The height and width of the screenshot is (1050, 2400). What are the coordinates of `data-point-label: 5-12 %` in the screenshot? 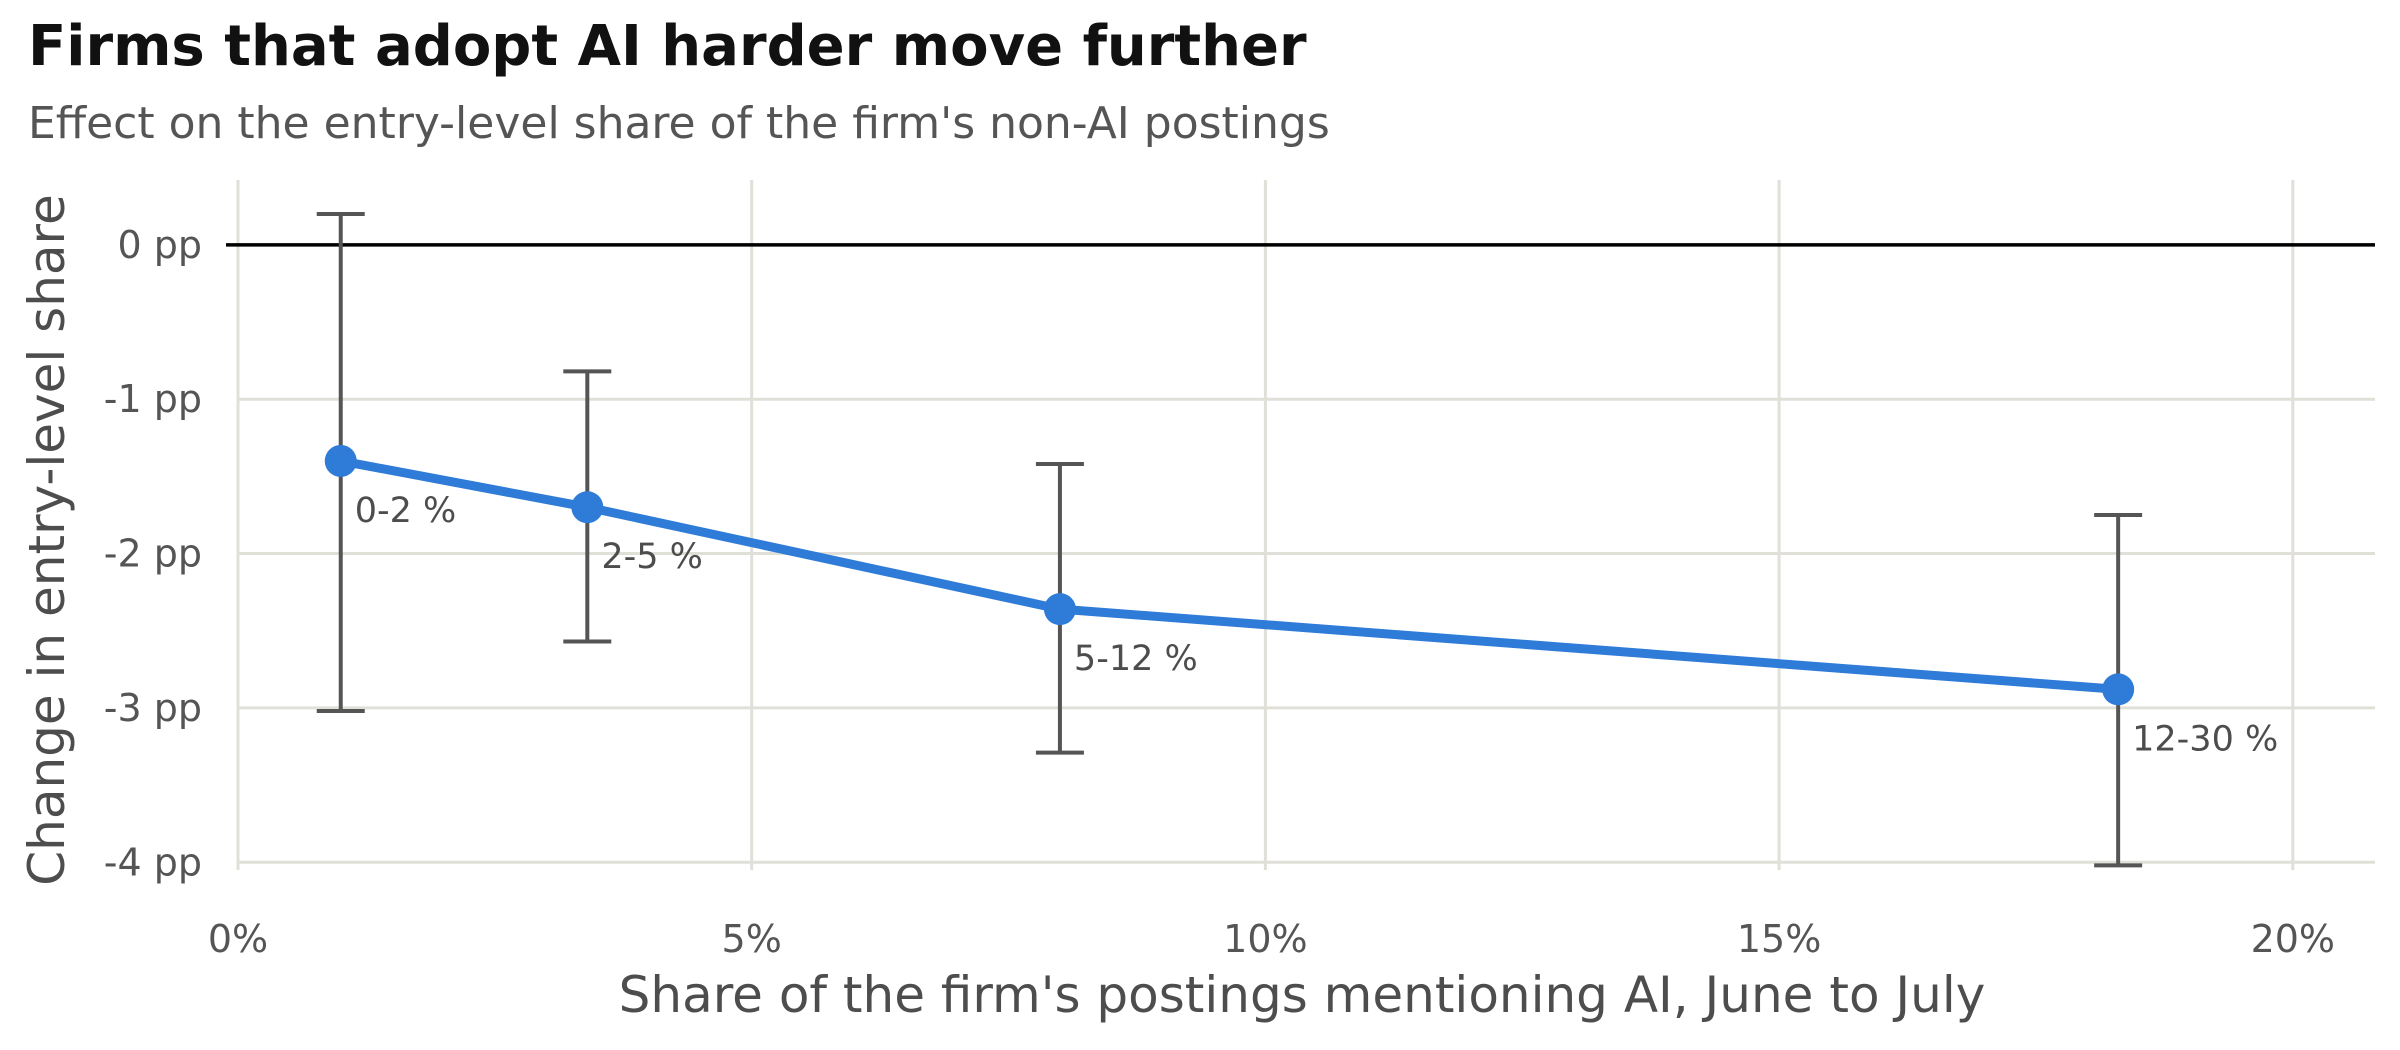 It's located at (1136, 659).